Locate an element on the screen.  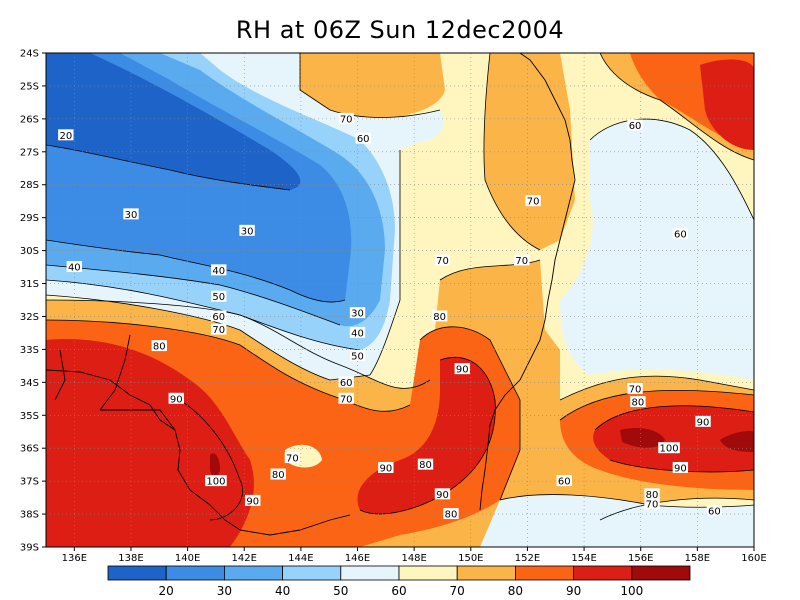
band-70-80-ne is located at coordinates (529, 151).